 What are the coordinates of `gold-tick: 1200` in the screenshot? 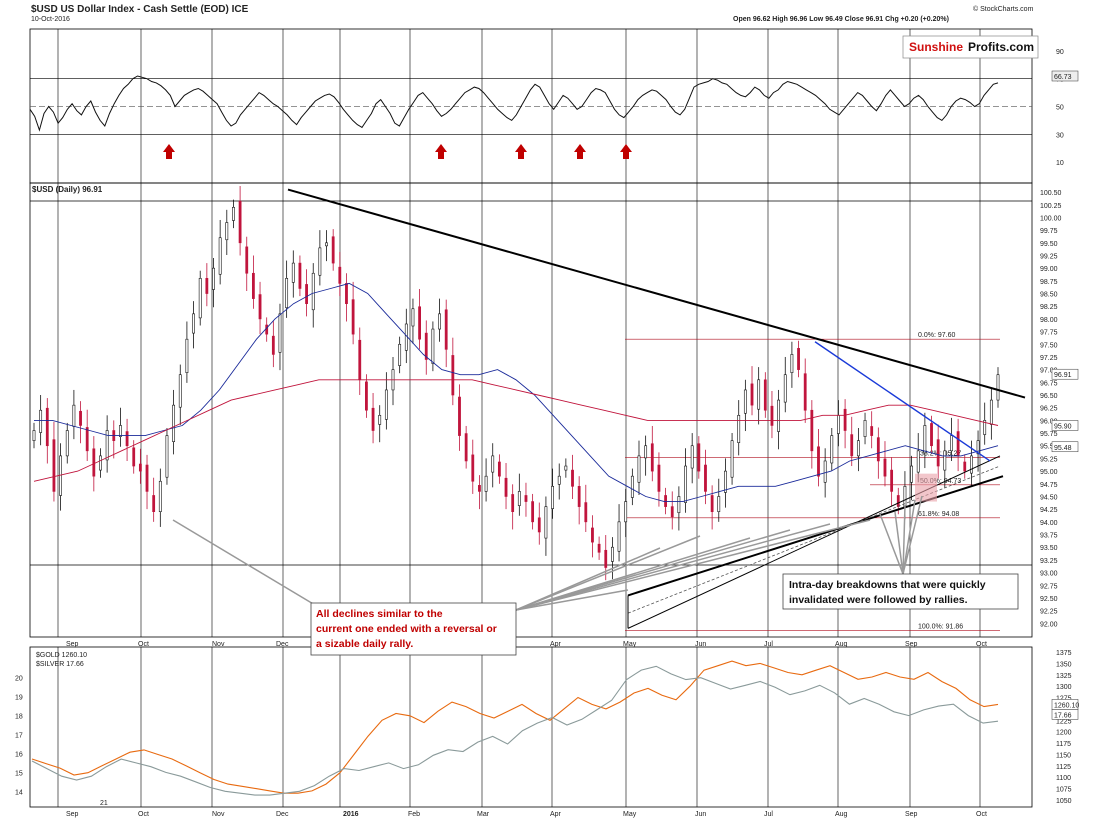 It's located at (1064, 733).